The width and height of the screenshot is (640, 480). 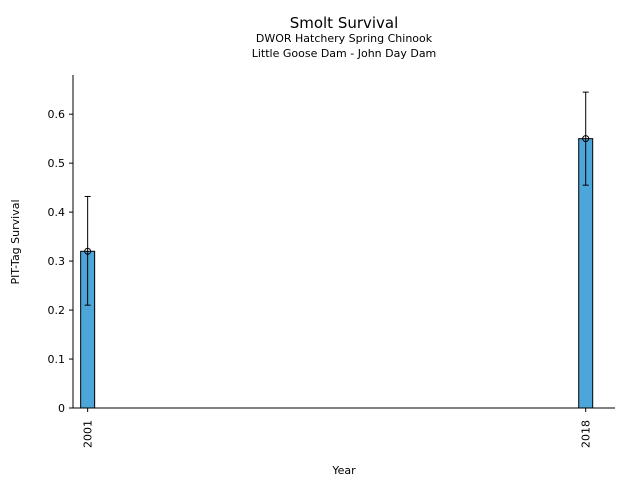 I want to click on chart-subtitle-line-2: Little Goose Dam - John Day Dam, so click(x=344, y=53).